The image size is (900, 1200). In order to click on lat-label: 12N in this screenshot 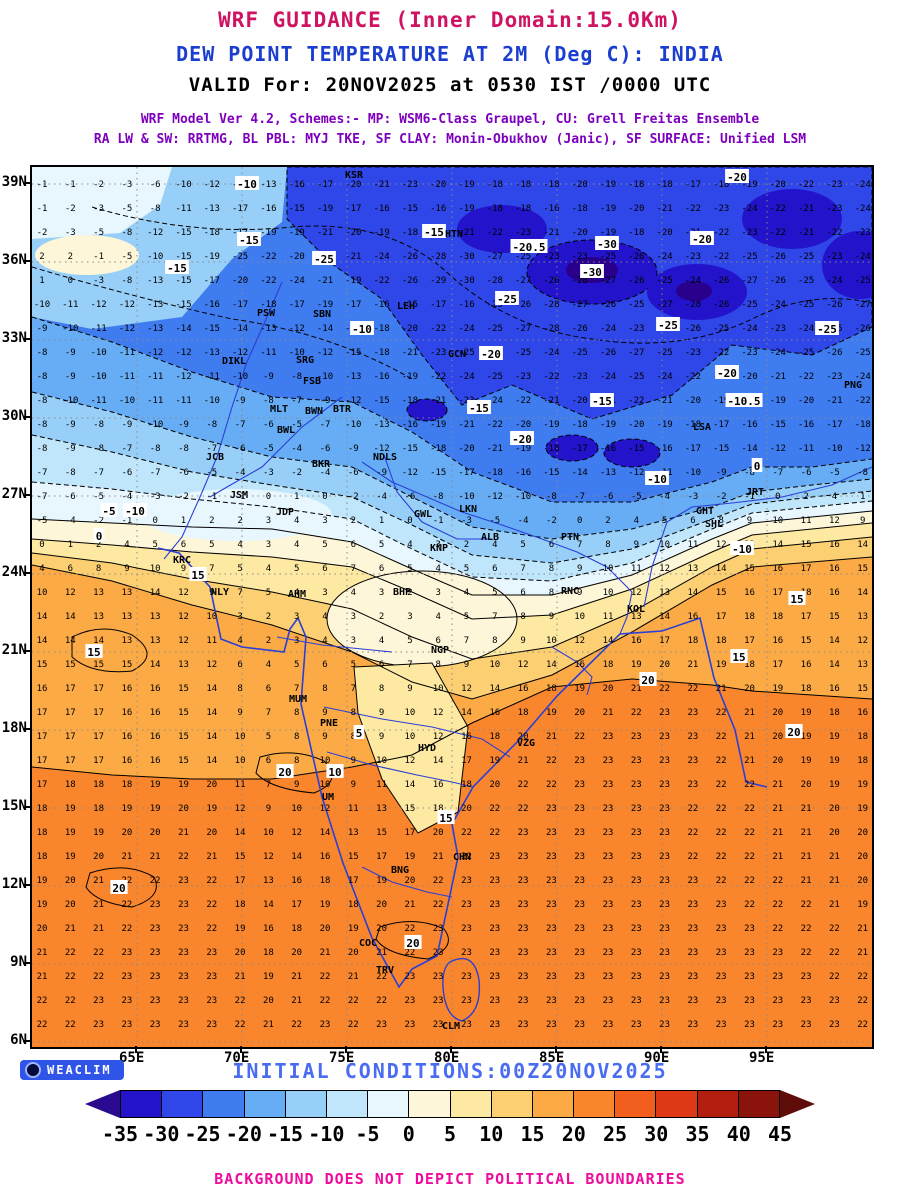, I will do `click(14, 884)`.